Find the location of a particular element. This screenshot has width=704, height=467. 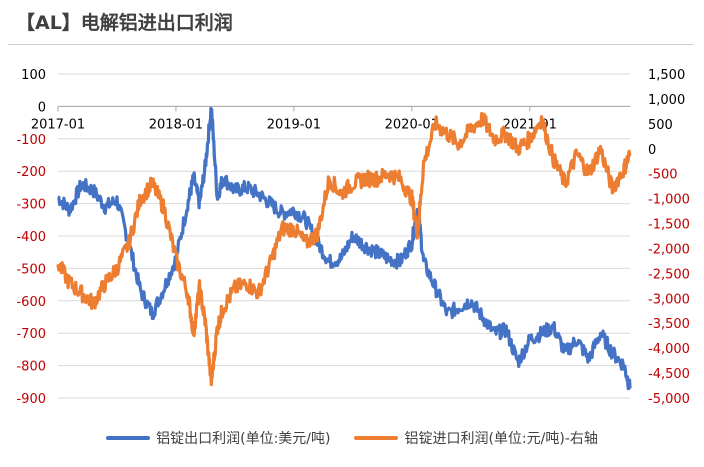

chart-title: 【AL】电解铝进出口利润 is located at coordinates (124, 23).